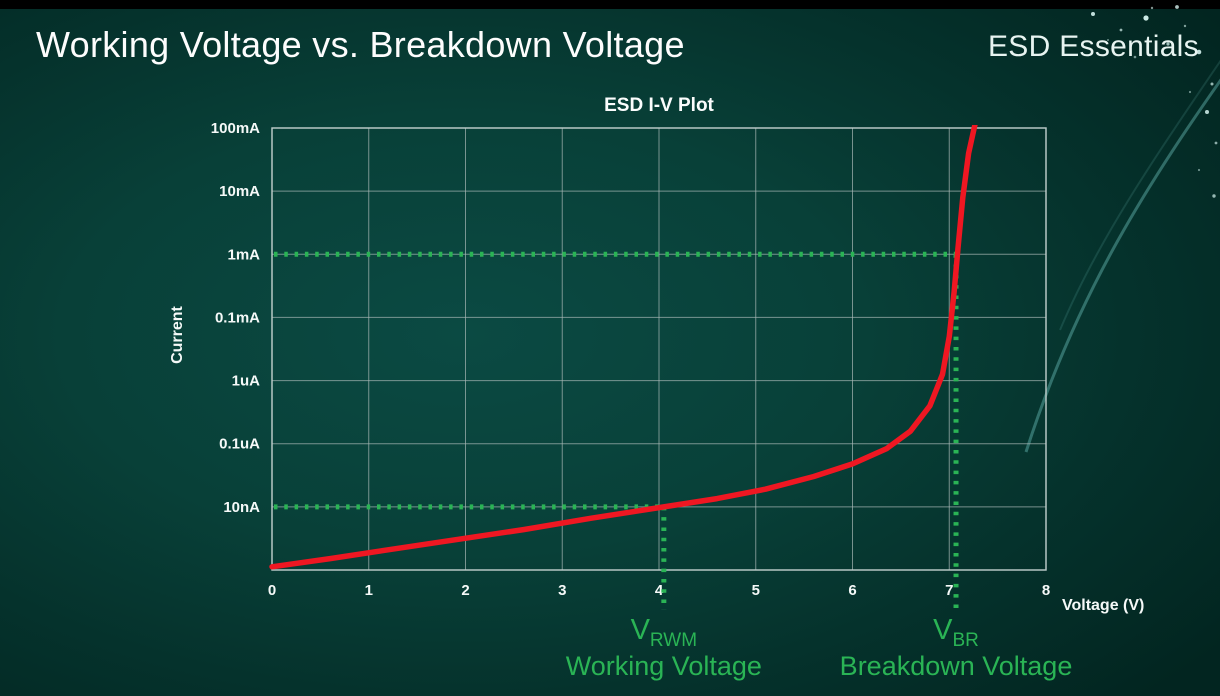 The image size is (1220, 696). What do you see at coordinates (949, 590) in the screenshot?
I see `x-tick-label: 7` at bounding box center [949, 590].